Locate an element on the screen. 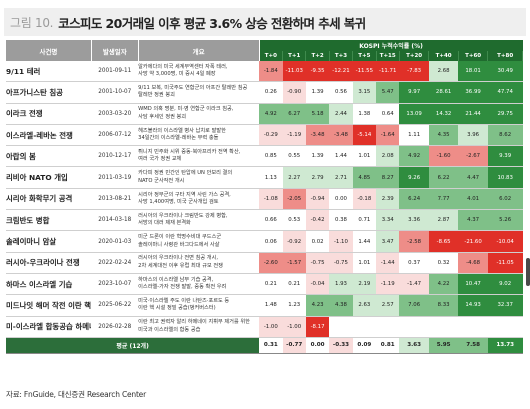 This screenshot has height=409, width=530. return-cell: 1.48 is located at coordinates (271, 305).